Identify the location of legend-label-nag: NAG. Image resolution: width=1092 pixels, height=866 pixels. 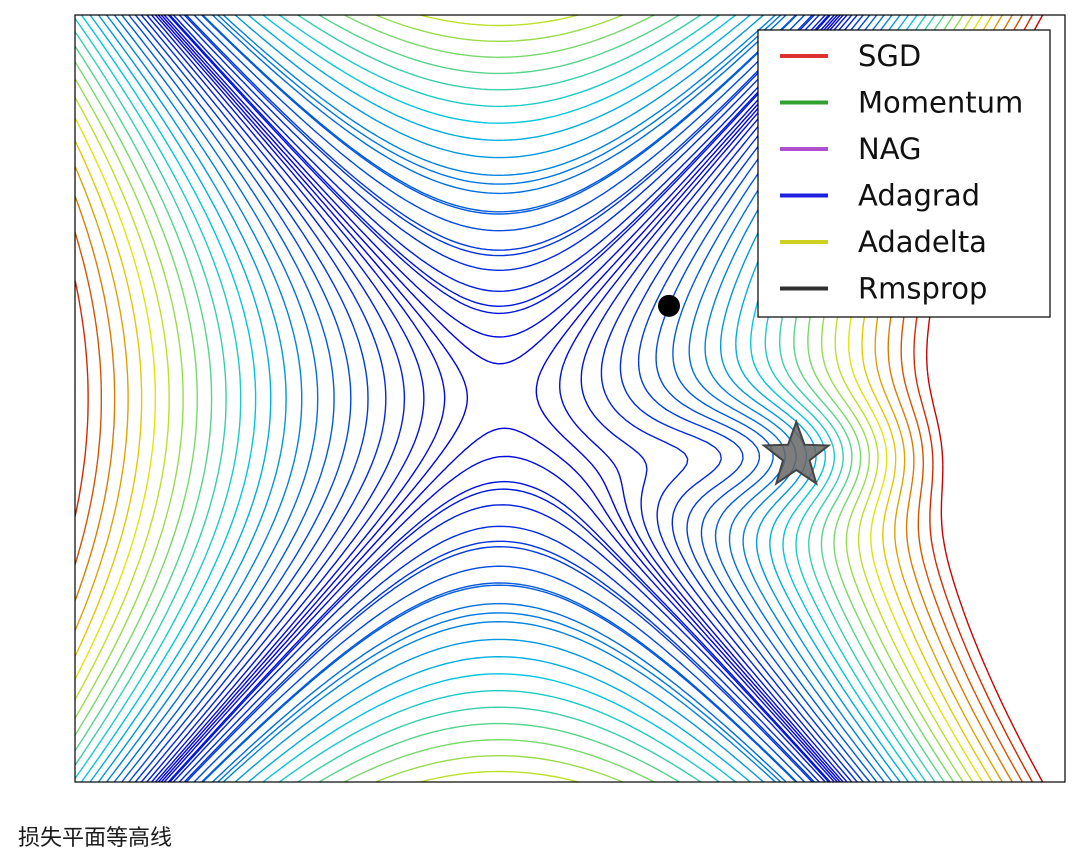
(890, 149).